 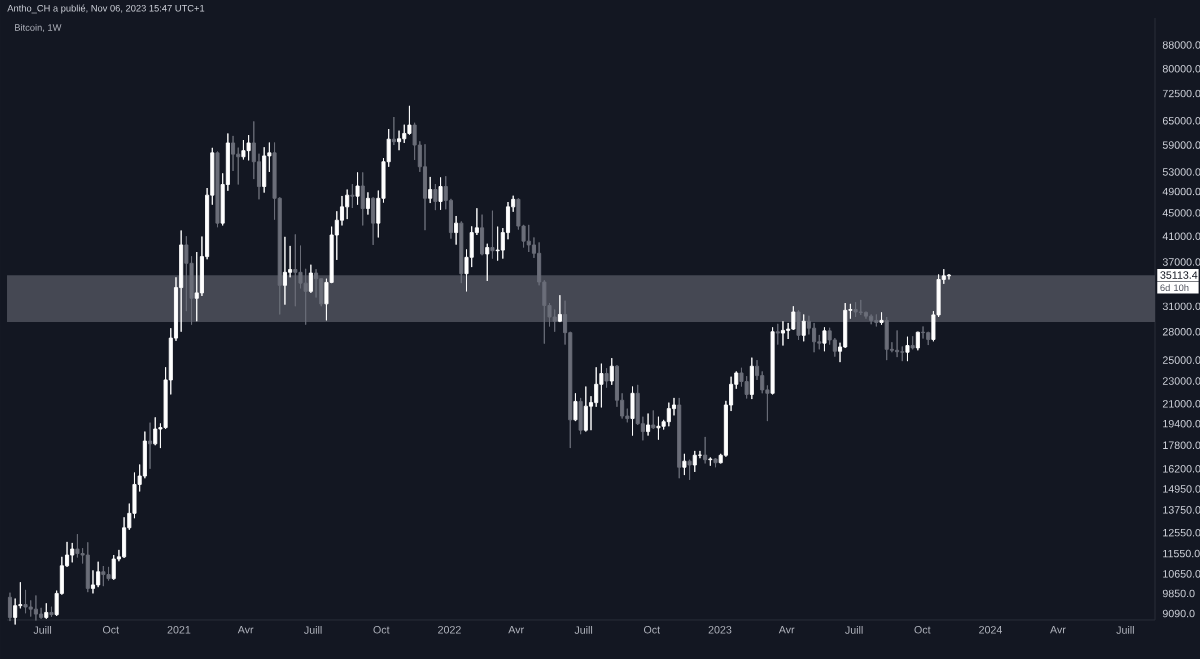 What do you see at coordinates (106, 9) in the screenshot?
I see `chart-subtitle: Antho_CH a publié, Nov 06, 2023 15:47 UTC+1` at bounding box center [106, 9].